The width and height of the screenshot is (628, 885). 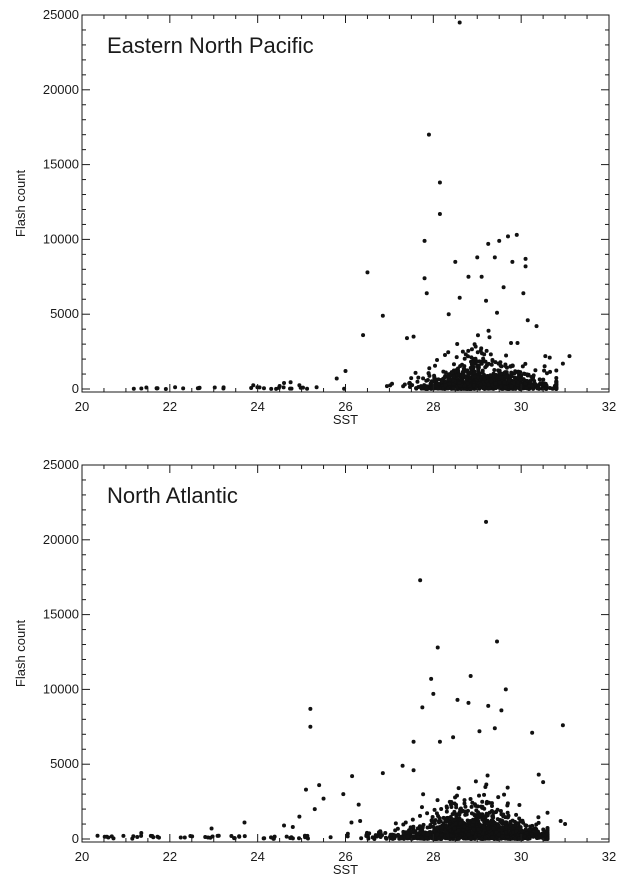 I want to click on x-tick-label: 28, so click(x=433, y=406).